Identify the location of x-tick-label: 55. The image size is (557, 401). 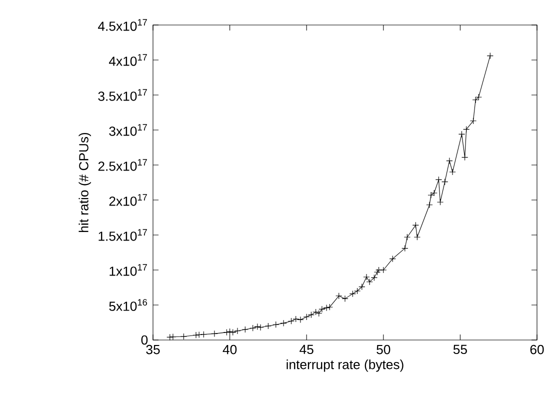
(460, 349).